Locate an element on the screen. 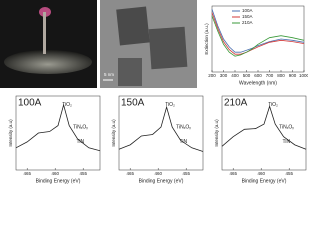 The image size is (320, 240). panel-label: 150A is located at coordinates (133, 103).